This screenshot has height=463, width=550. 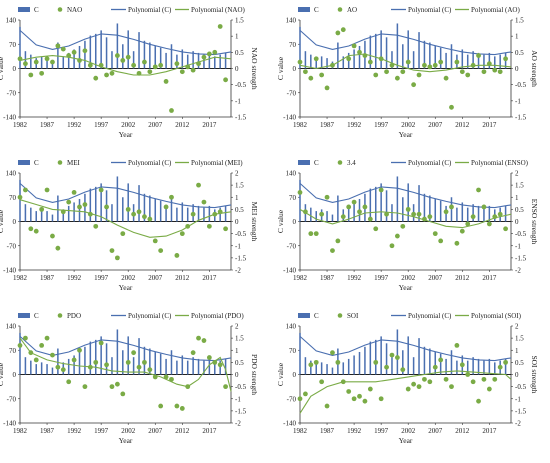 I want to click on scatter-point-1999, so click(x=112, y=387).